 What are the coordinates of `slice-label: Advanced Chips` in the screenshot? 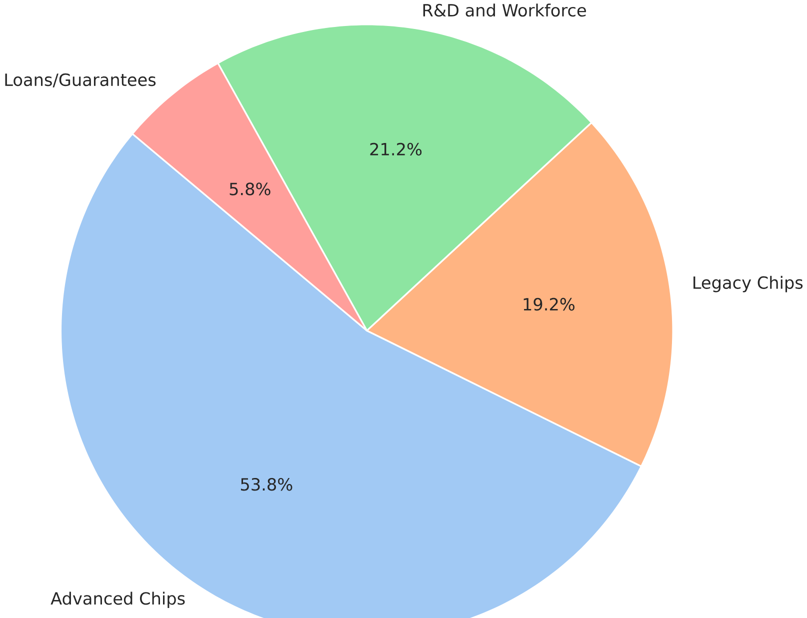 It's located at (117, 600).